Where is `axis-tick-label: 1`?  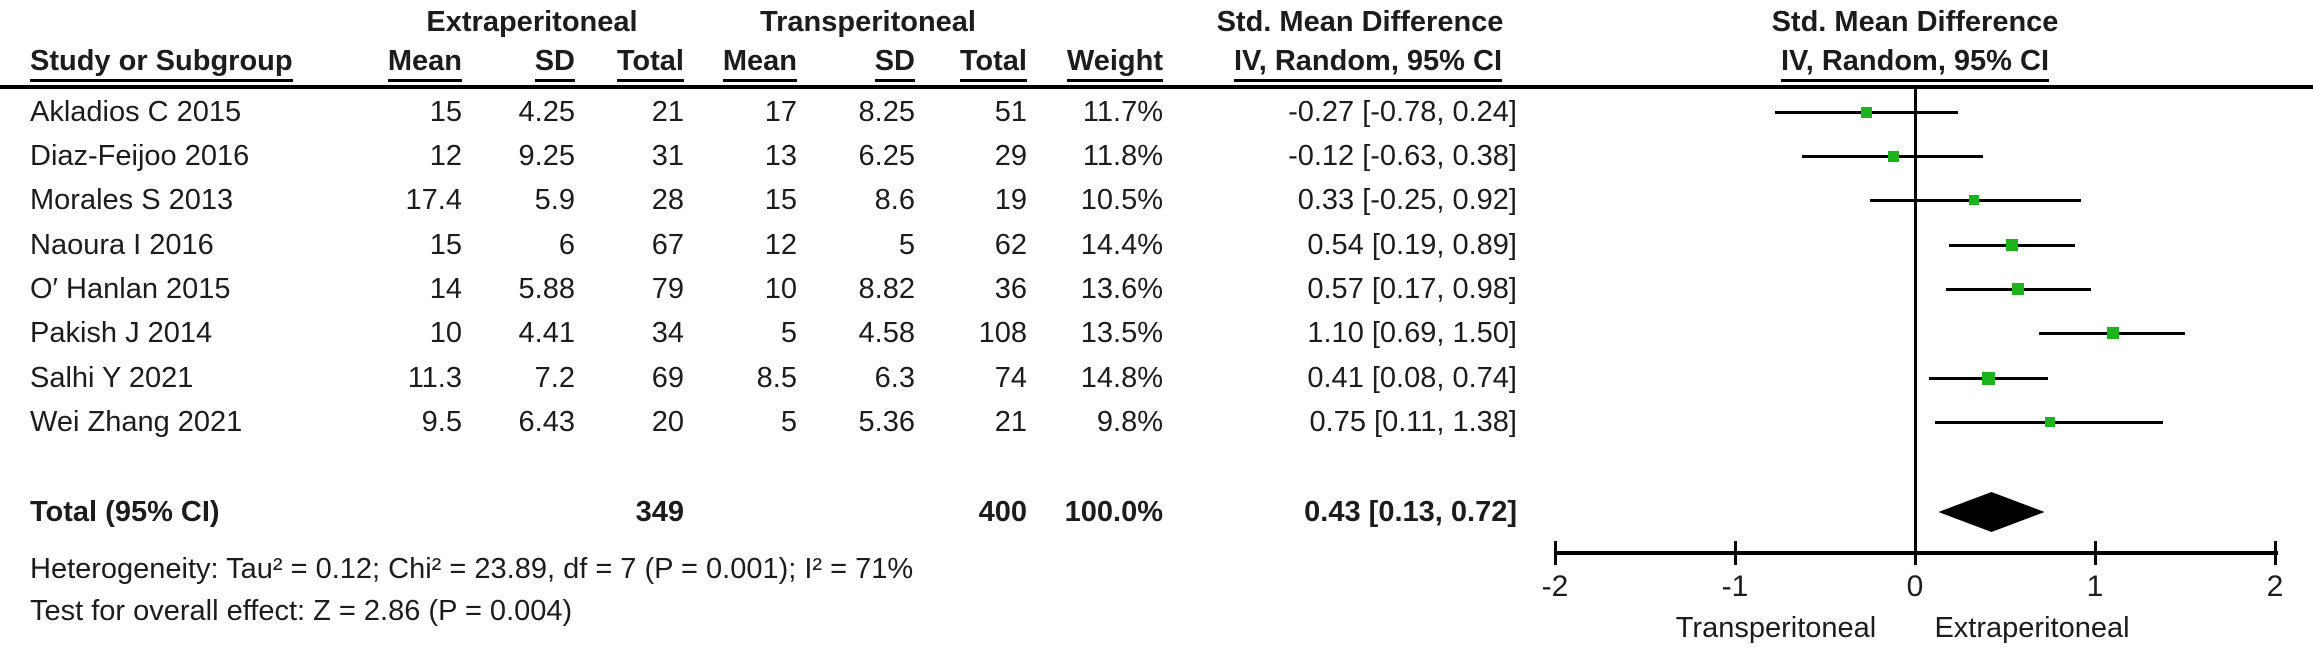
axis-tick-label: 1 is located at coordinates (2095, 586).